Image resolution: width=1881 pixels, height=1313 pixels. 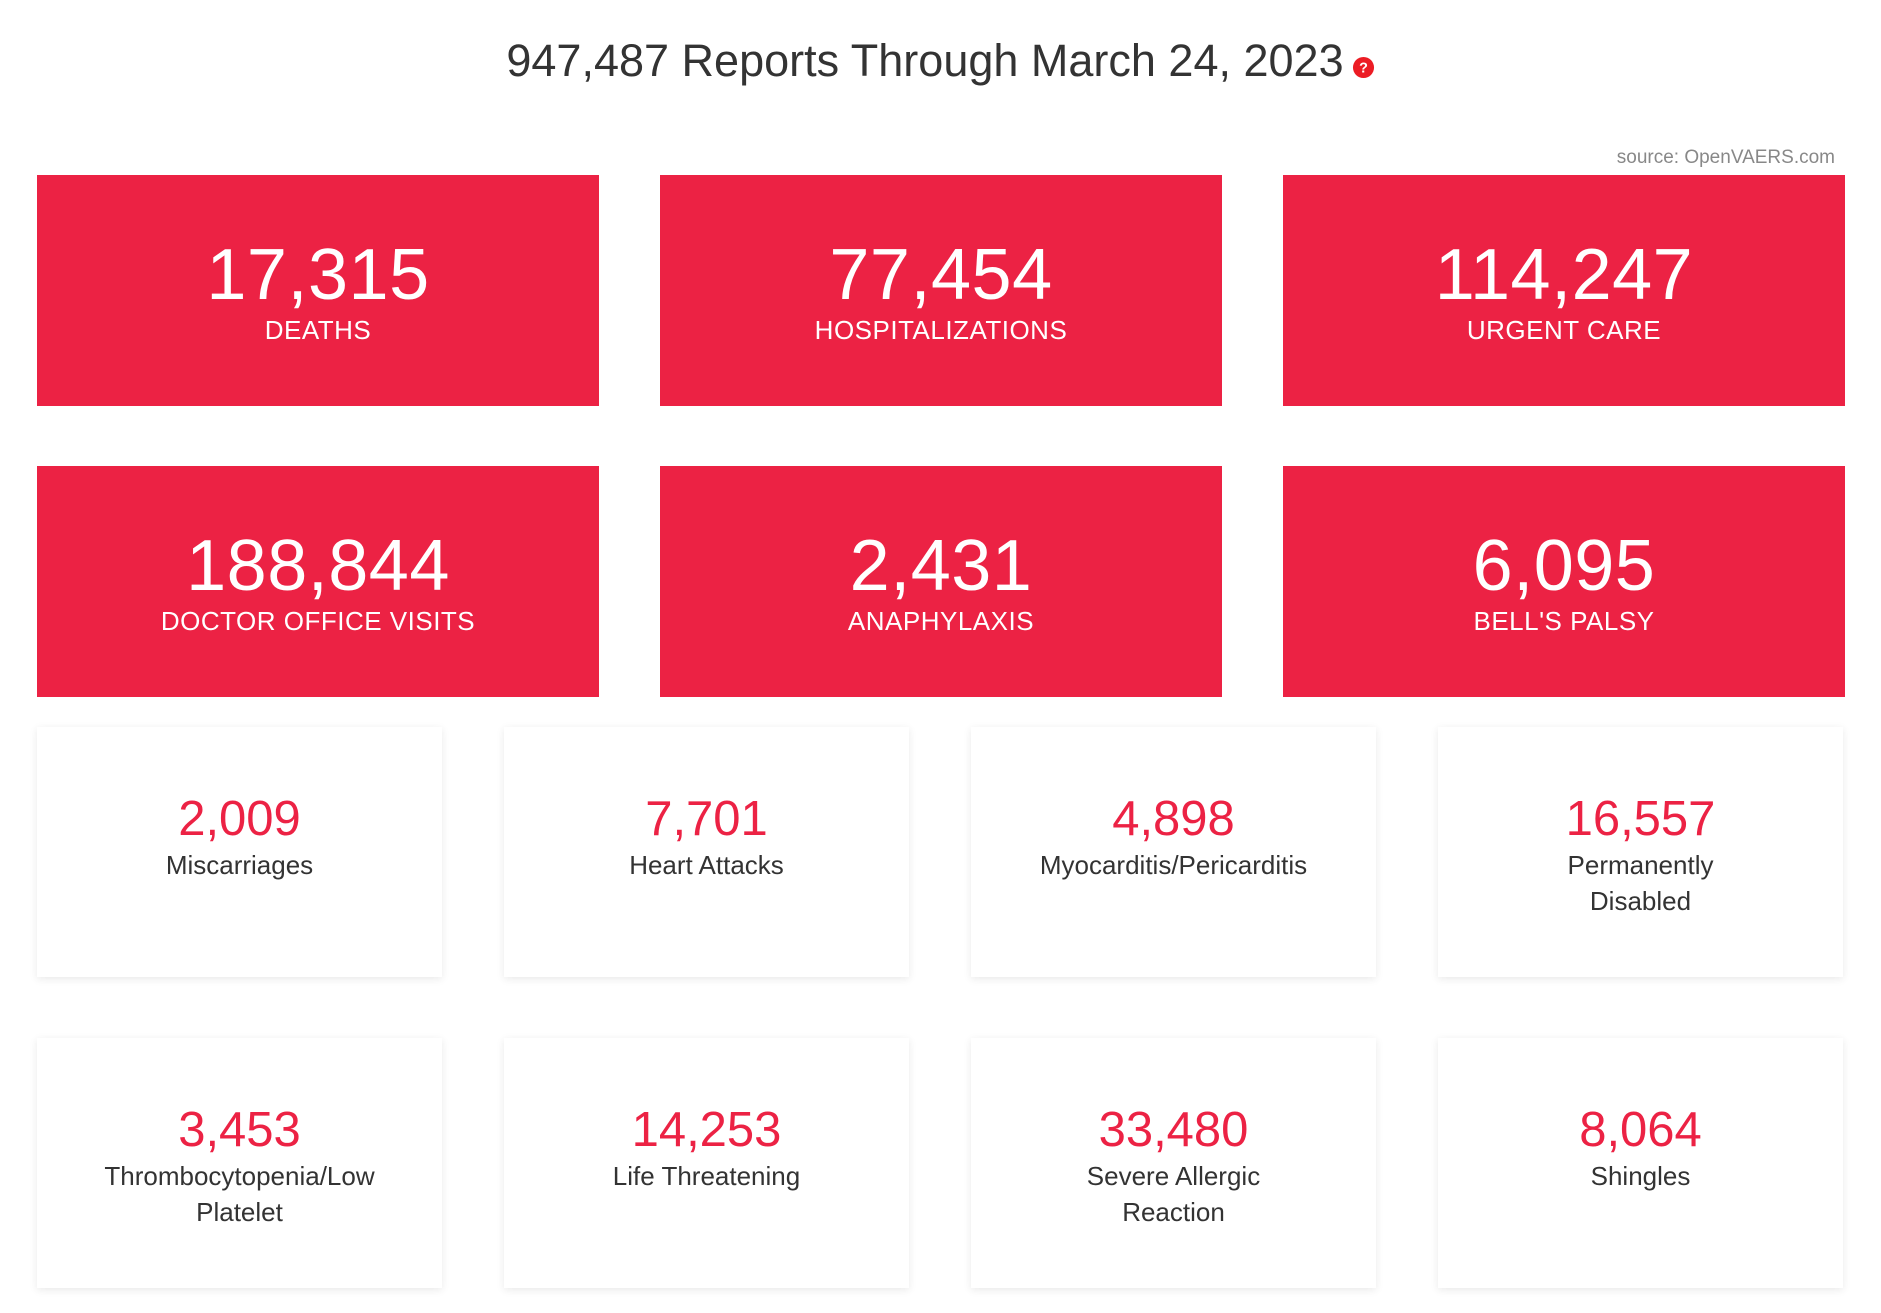 What do you see at coordinates (925, 60) in the screenshot?
I see `page-title-text: 947,487 Reports Through March 24, 2023` at bounding box center [925, 60].